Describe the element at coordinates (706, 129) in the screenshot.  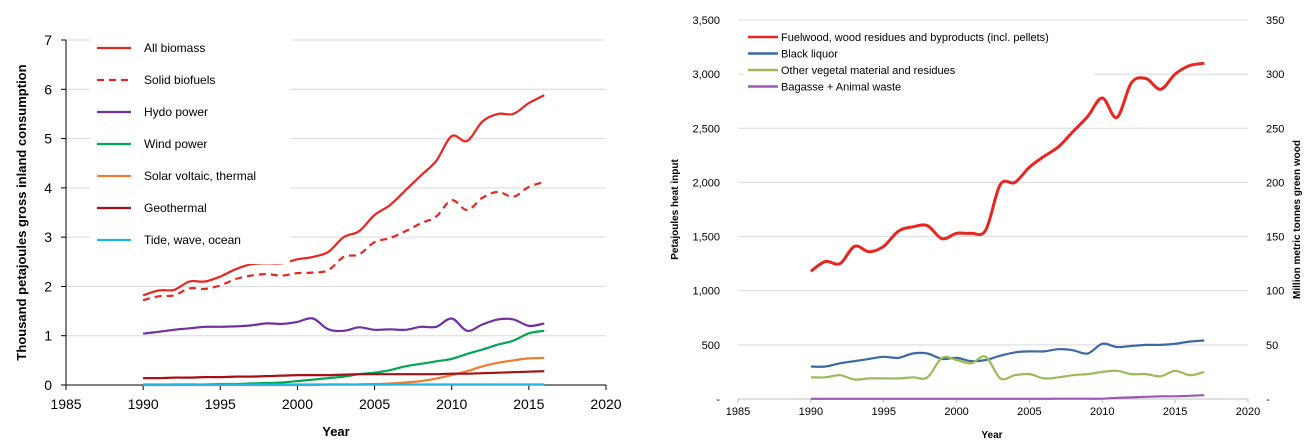
I see `y-tick-label: 2,500` at that location.